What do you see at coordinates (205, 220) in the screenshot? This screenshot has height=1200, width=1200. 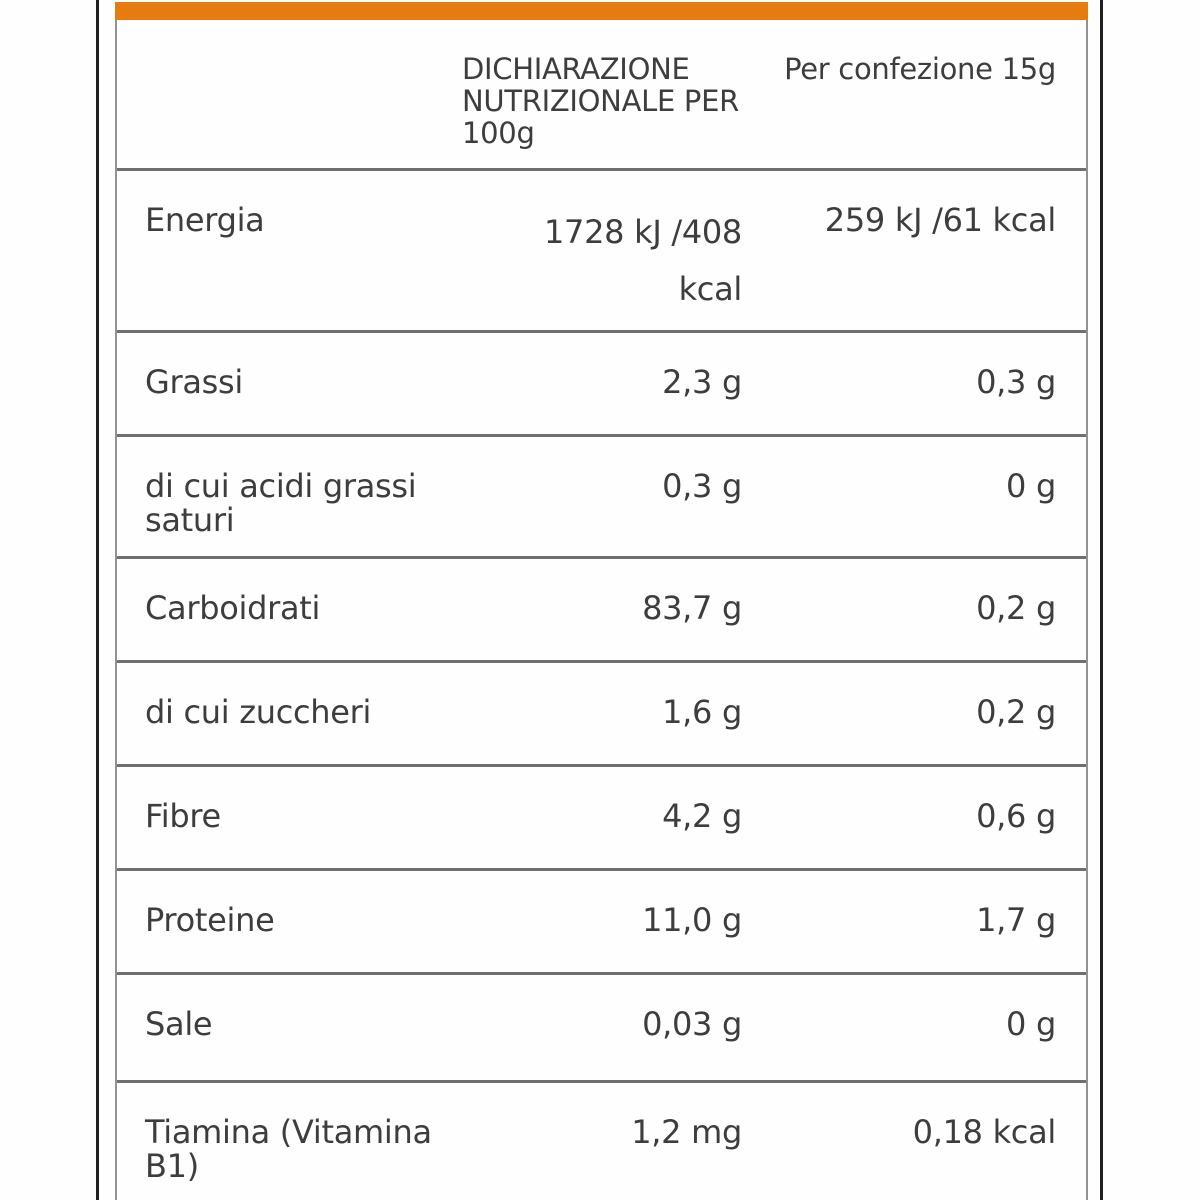 I see `row-label: Energia` at bounding box center [205, 220].